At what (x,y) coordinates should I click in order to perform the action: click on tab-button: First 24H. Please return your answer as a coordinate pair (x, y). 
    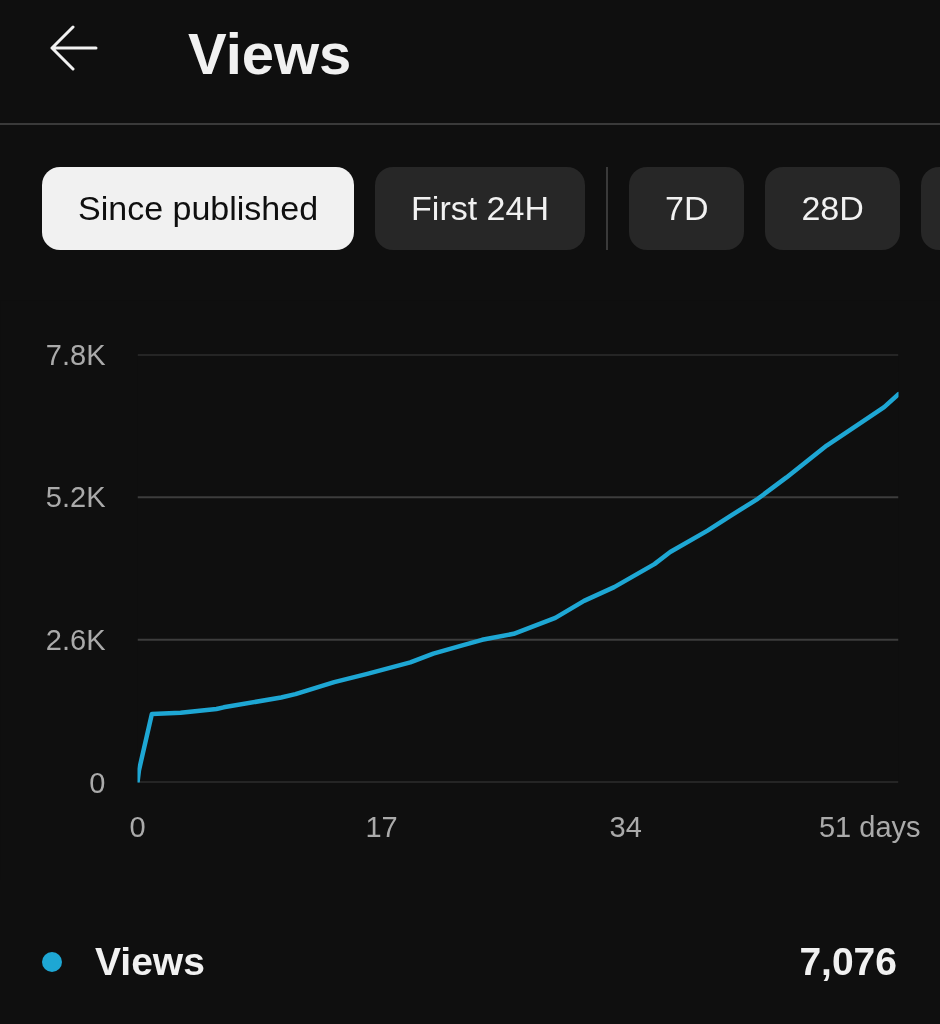
    Looking at the image, I should click on (480, 208).